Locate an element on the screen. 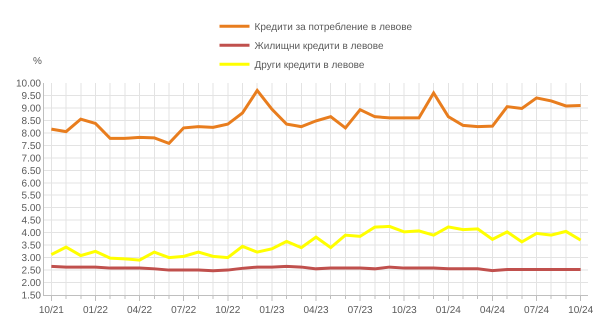 The width and height of the screenshot is (606, 328). y-tick-label: 4.50 is located at coordinates (32, 221).